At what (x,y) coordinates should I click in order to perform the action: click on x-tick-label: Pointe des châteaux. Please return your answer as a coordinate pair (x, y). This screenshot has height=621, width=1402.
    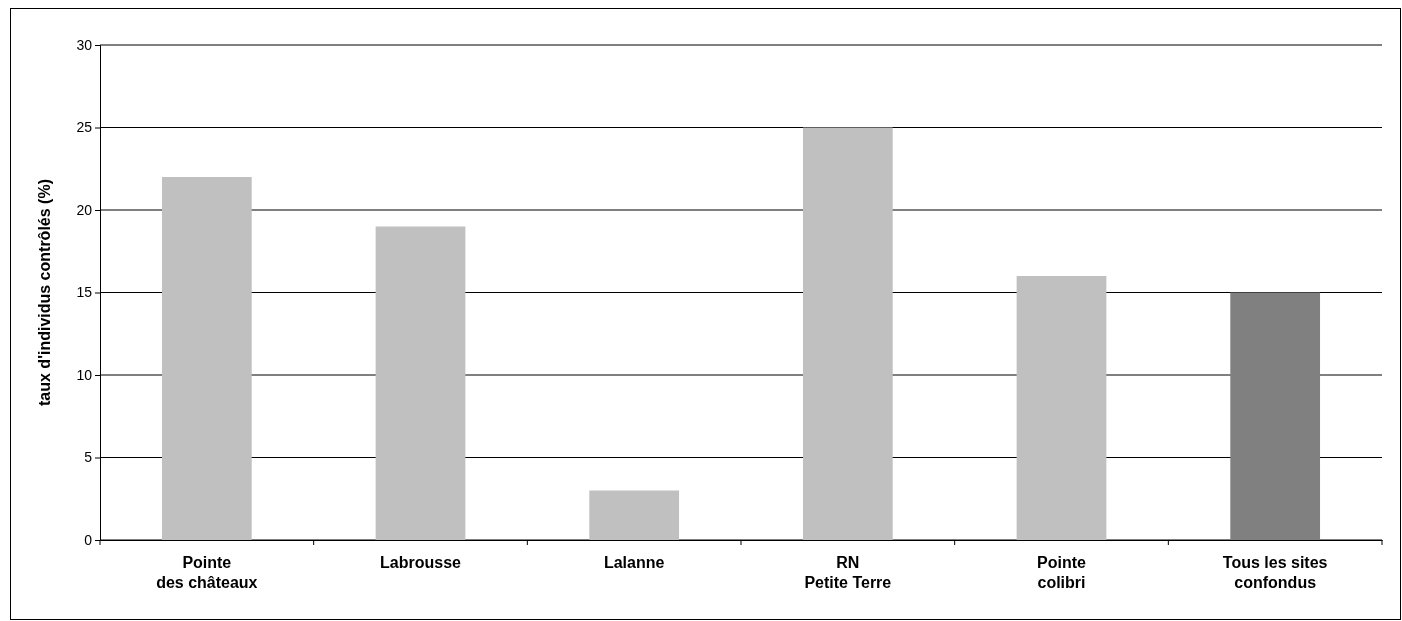
    Looking at the image, I should click on (207, 572).